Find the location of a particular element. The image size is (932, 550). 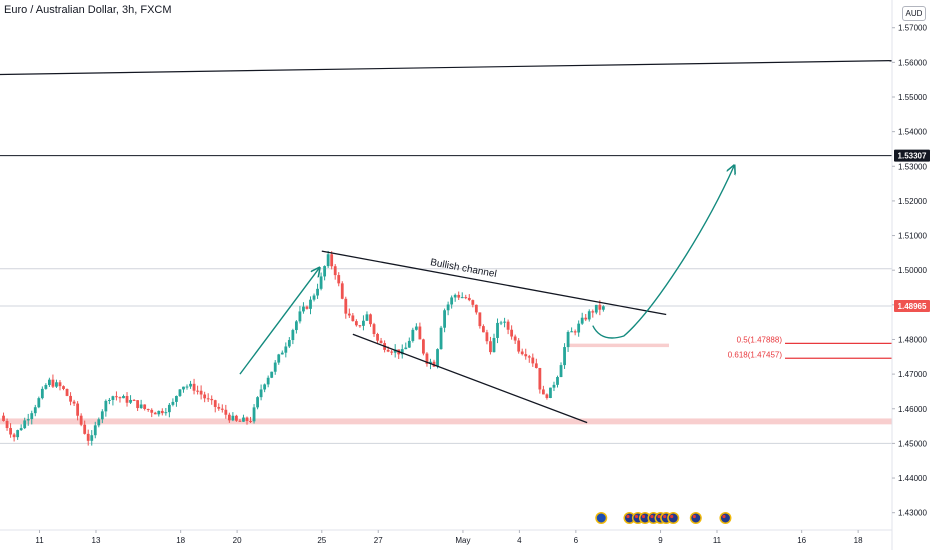

support-zone is located at coordinates (446, 421).